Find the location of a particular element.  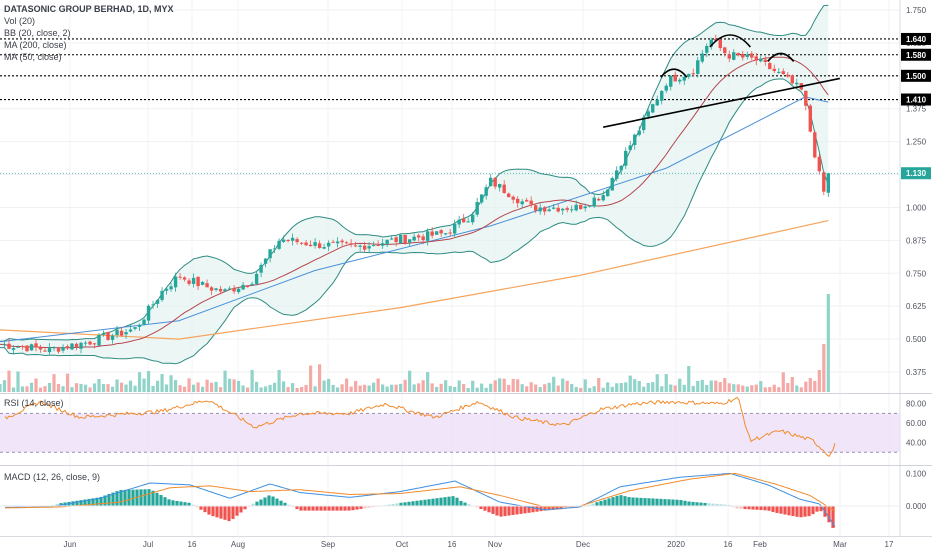

legend-volume: Vol (20) is located at coordinates (20, 21).